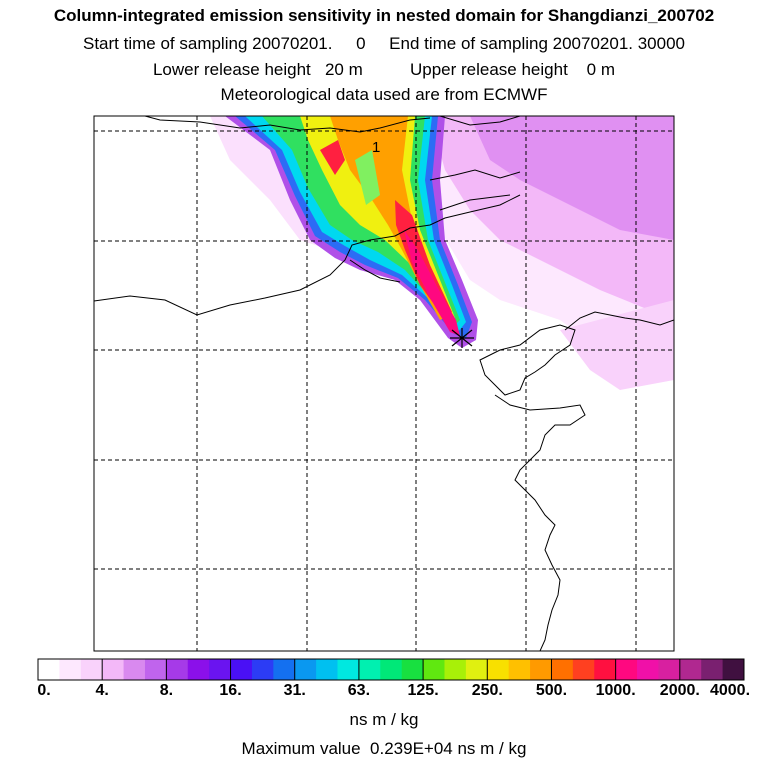 Image resolution: width=768 pixels, height=768 pixels. I want to click on colorbar-tick-label: 31., so click(294, 690).